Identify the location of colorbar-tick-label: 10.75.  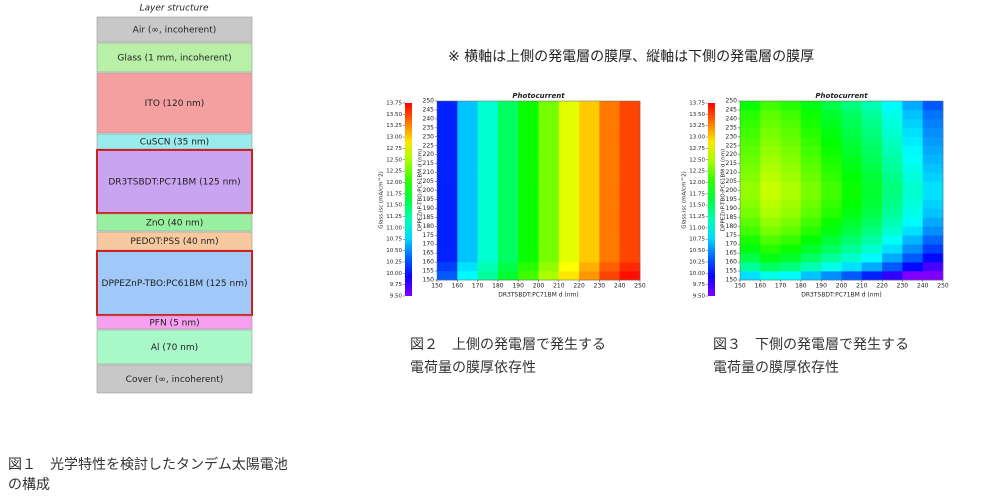
(697, 240).